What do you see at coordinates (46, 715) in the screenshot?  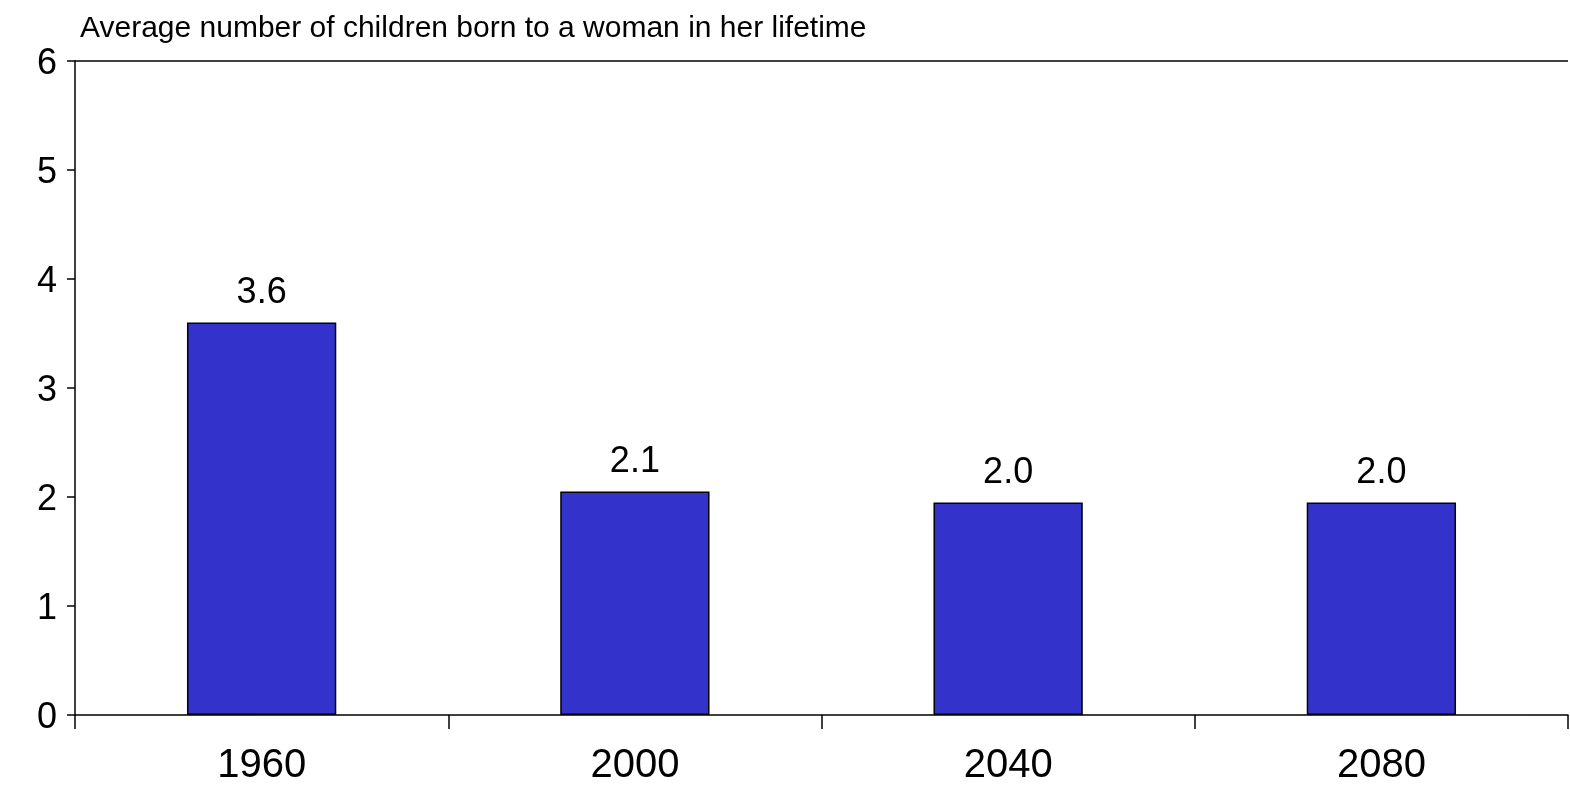 I see `y-tick-label: 0` at bounding box center [46, 715].